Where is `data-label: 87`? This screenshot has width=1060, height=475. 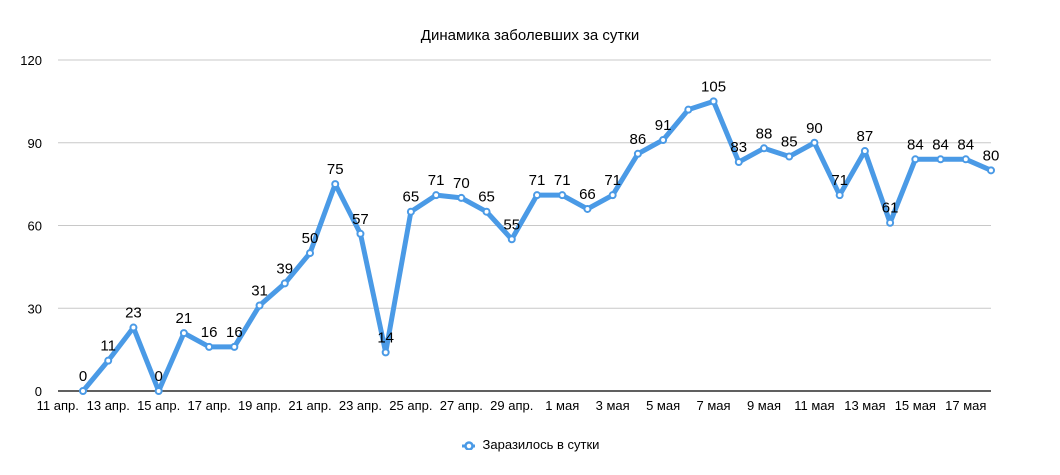 data-label: 87 is located at coordinates (865, 136).